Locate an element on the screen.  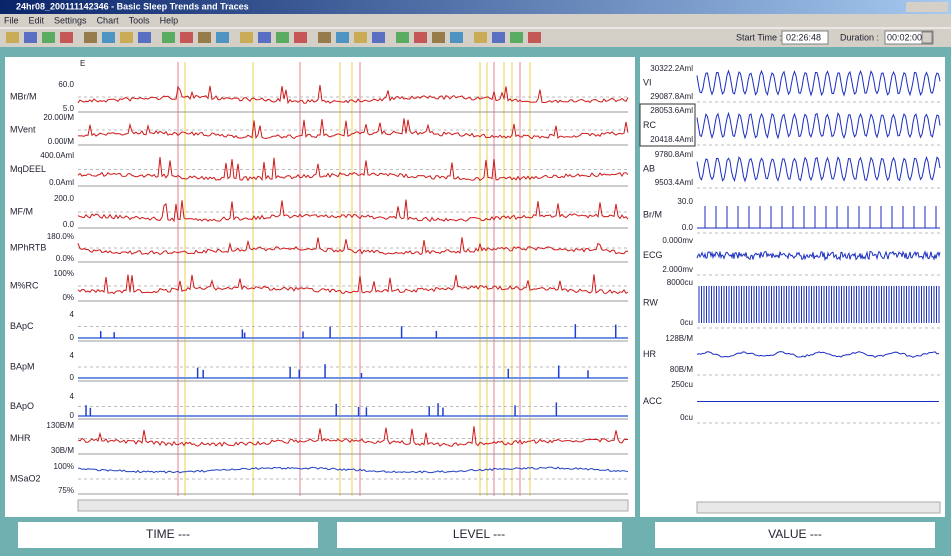
start-time: 02:26:48 is located at coordinates (803, 37).